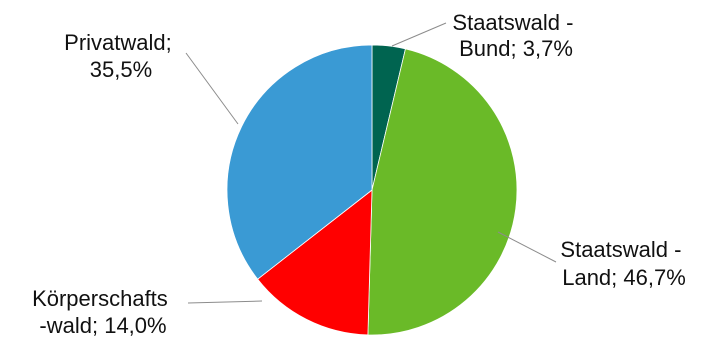  What do you see at coordinates (515, 35) in the screenshot?
I see `slice-label-staatswald-bund: Staatswald - Bund; 3,7%` at bounding box center [515, 35].